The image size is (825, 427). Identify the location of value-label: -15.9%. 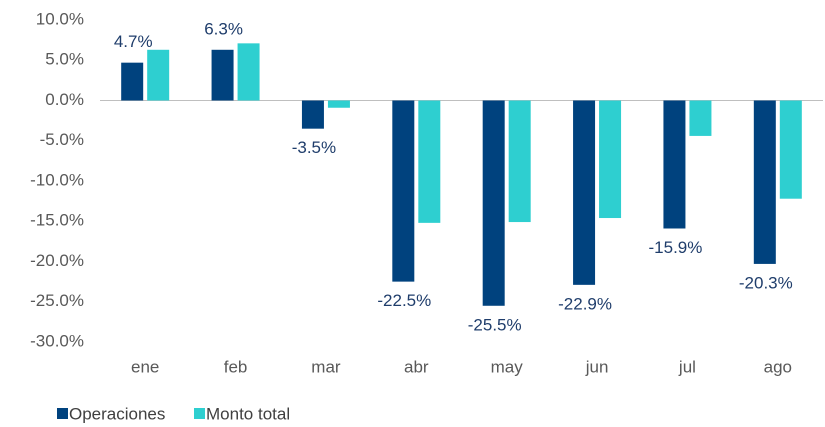
(676, 247).